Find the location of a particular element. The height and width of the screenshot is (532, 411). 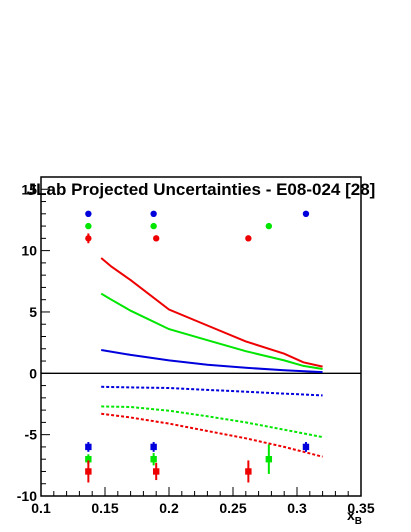

y-tick-label: 10 is located at coordinates (29, 251).